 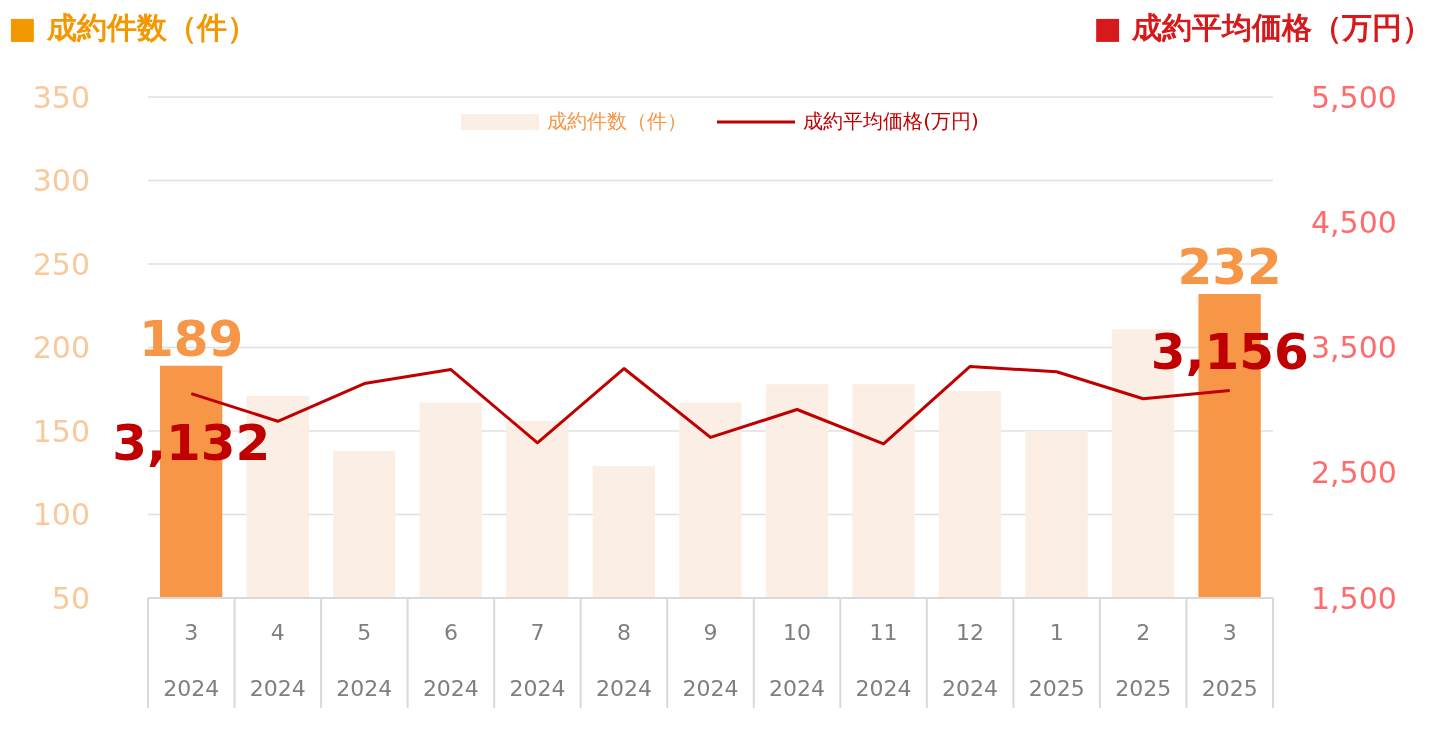 I want to click on y-tick-label: 300, so click(x=61, y=181).